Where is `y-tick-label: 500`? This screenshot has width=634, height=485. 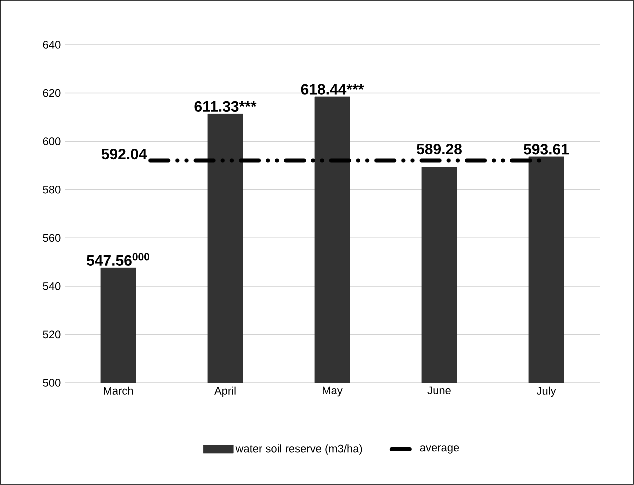 y-tick-label: 500 is located at coordinates (52, 383).